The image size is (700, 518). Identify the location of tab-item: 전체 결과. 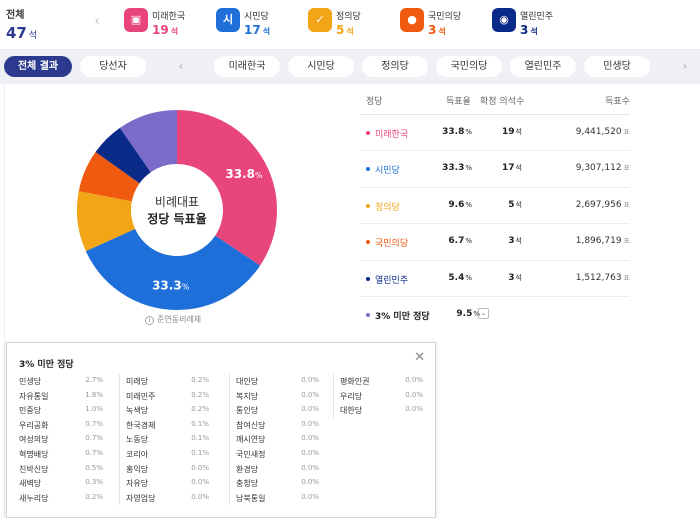
(38, 66).